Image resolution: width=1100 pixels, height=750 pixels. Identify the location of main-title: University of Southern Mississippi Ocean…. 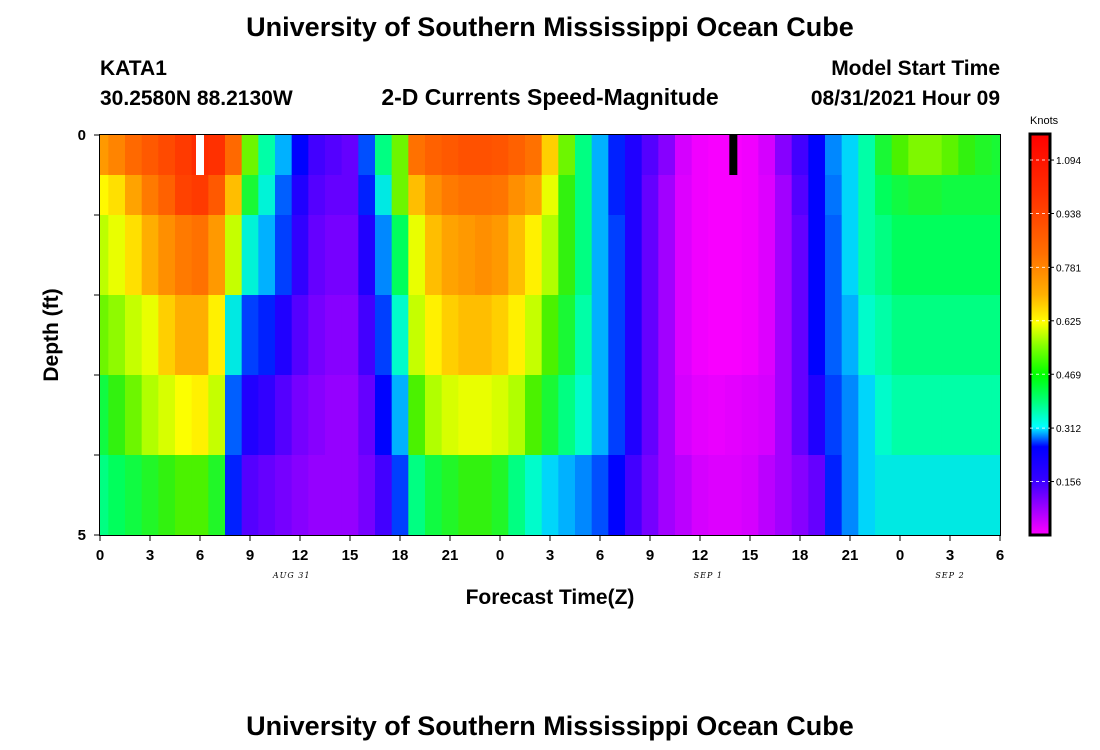
(550, 27).